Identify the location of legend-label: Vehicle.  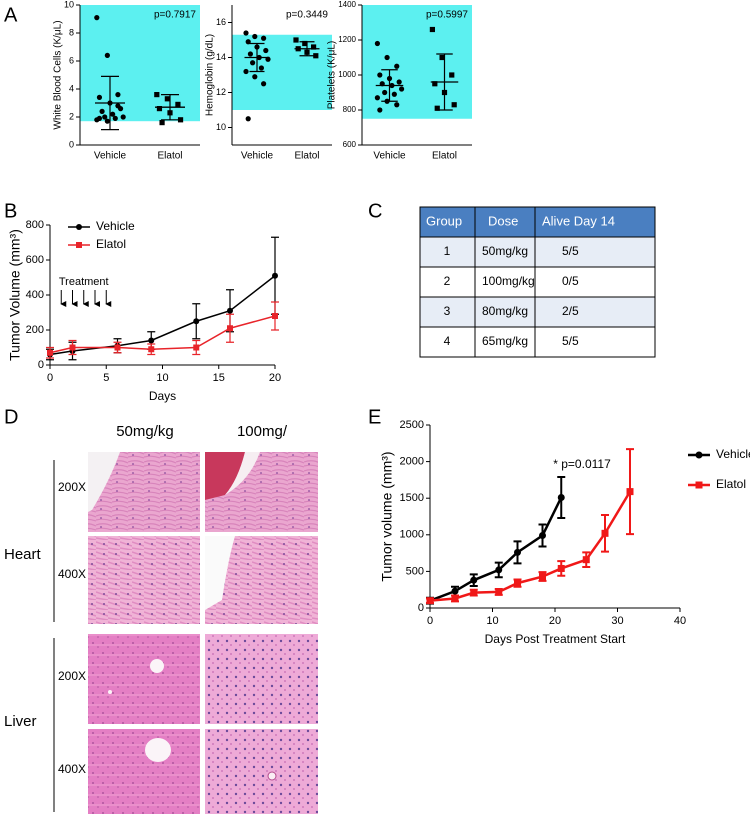
(733, 454).